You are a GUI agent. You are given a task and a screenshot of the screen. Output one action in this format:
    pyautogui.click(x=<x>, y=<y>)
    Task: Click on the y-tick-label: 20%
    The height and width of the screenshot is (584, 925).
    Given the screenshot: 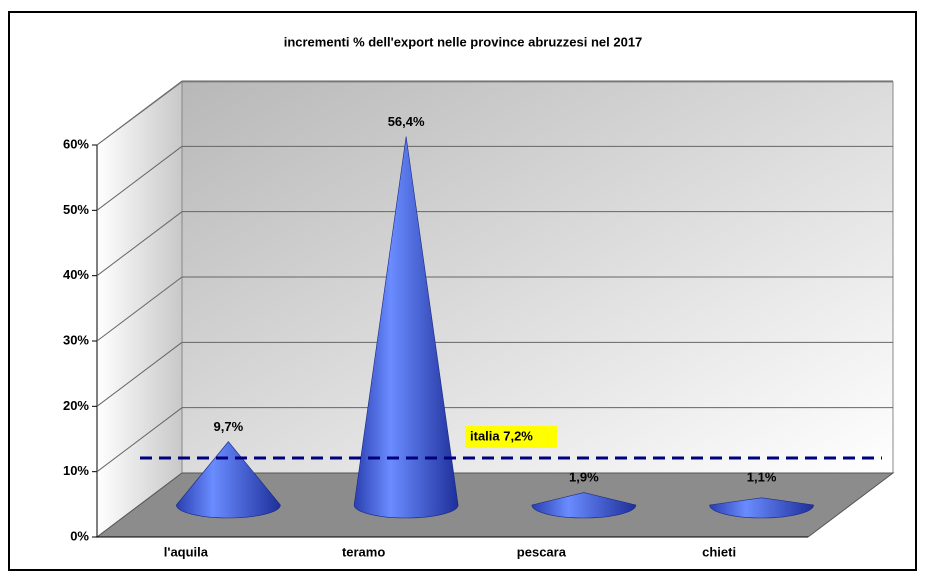 What is the action you would take?
    pyautogui.click(x=76, y=405)
    